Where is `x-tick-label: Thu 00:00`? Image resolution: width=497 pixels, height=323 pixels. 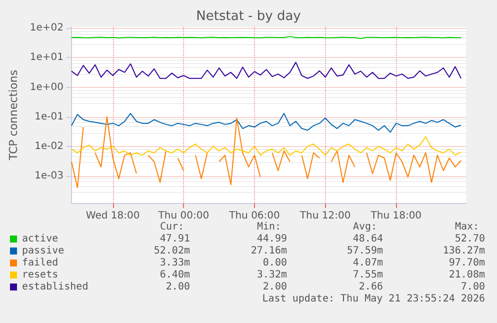 x-tick-label: Thu 00:00 is located at coordinates (183, 216).